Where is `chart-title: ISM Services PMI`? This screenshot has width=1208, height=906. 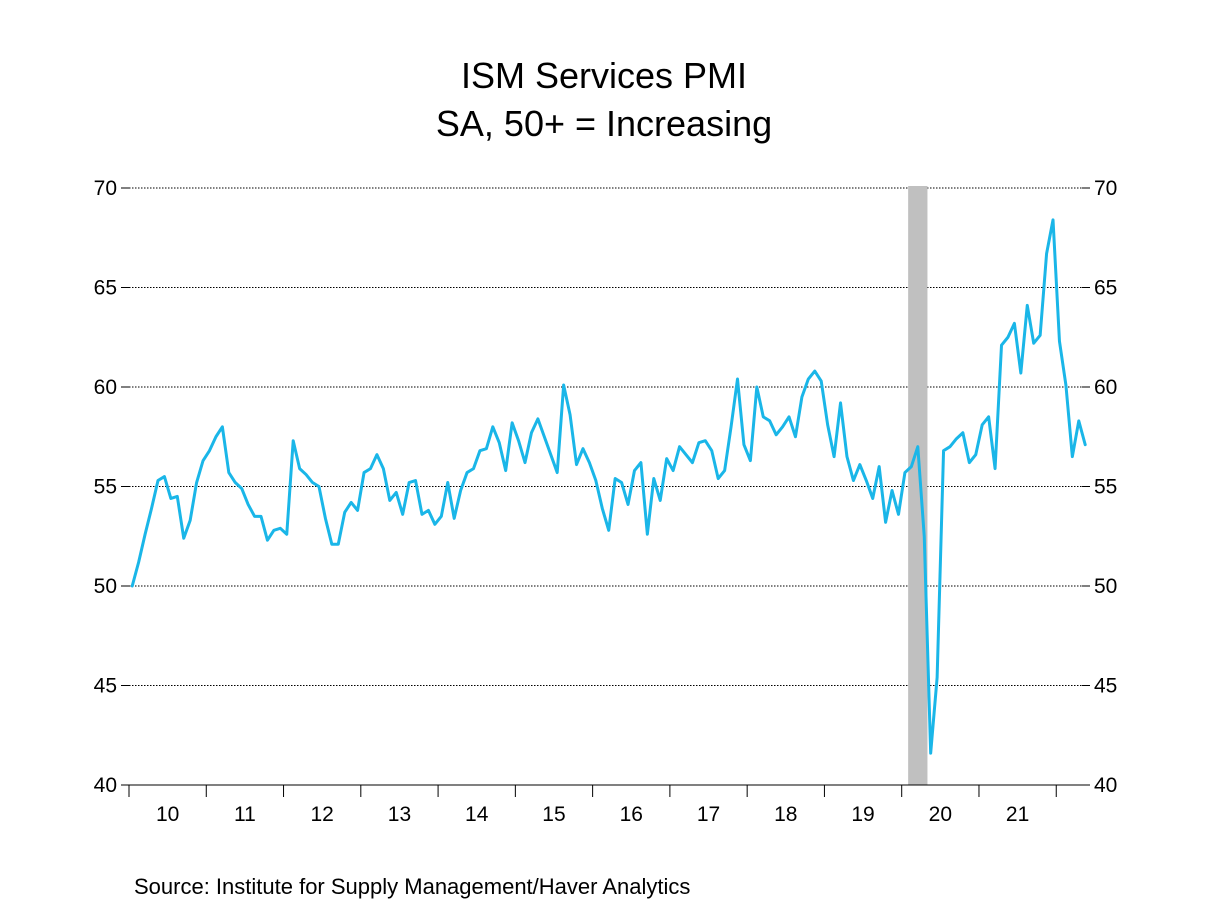 chart-title: ISM Services PMI is located at coordinates (604, 75).